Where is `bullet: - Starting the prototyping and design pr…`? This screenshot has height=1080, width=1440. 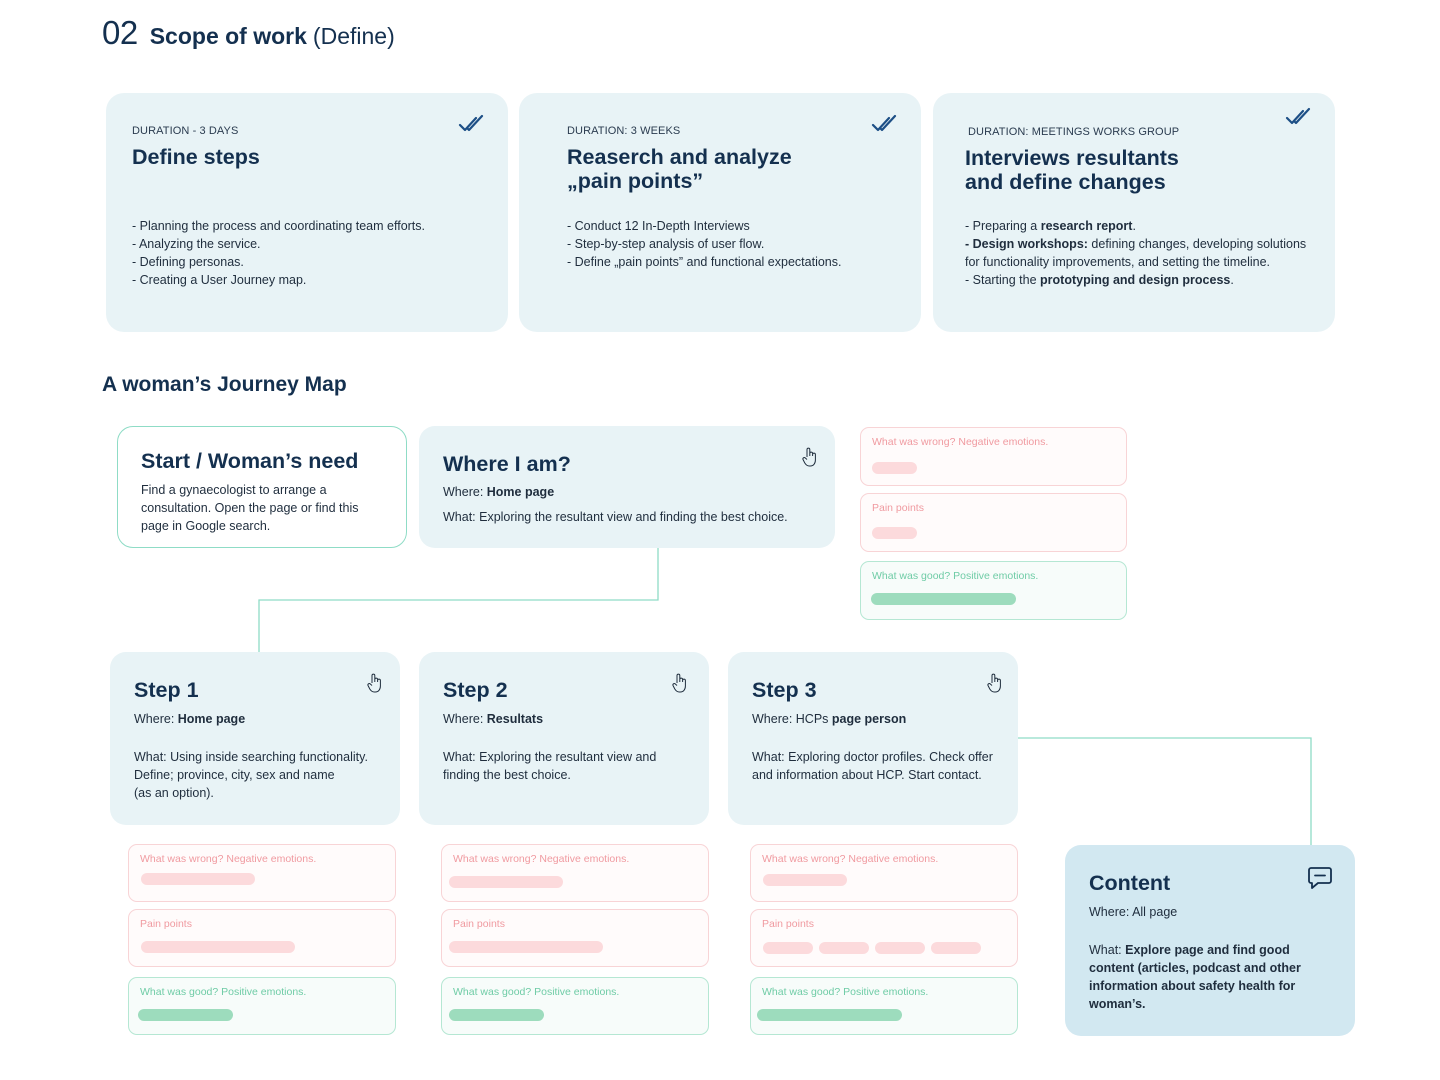
bullet: - Starting the prototyping and design pr… is located at coordinates (1099, 280).